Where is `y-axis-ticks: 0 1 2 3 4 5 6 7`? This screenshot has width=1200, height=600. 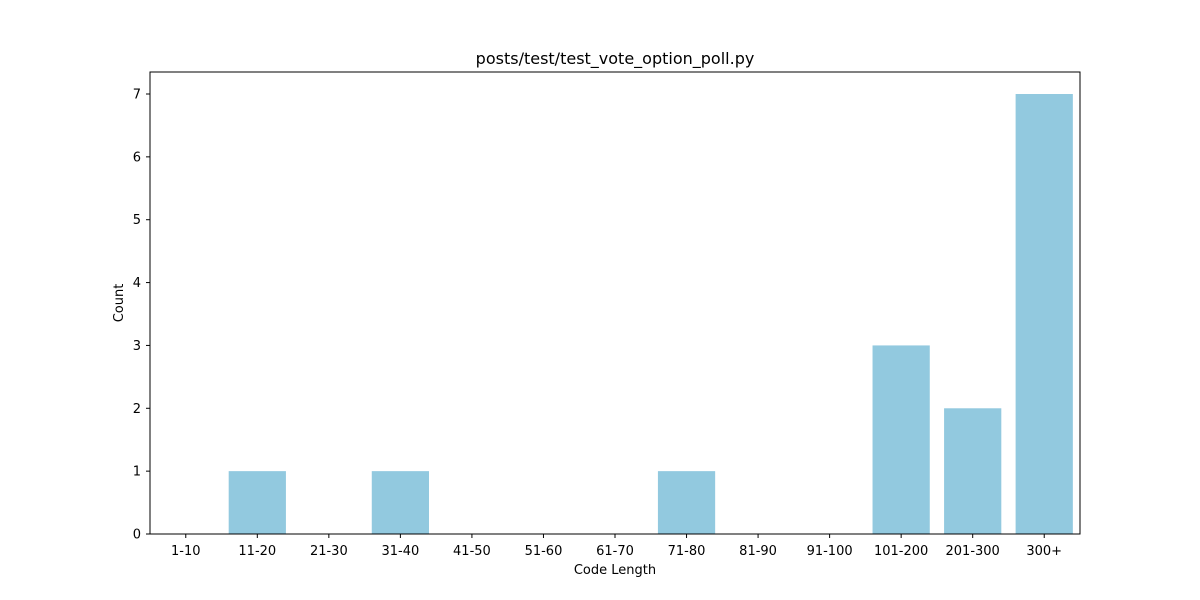 y-axis-ticks: 0 1 2 3 4 5 6 7 is located at coordinates (141, 315).